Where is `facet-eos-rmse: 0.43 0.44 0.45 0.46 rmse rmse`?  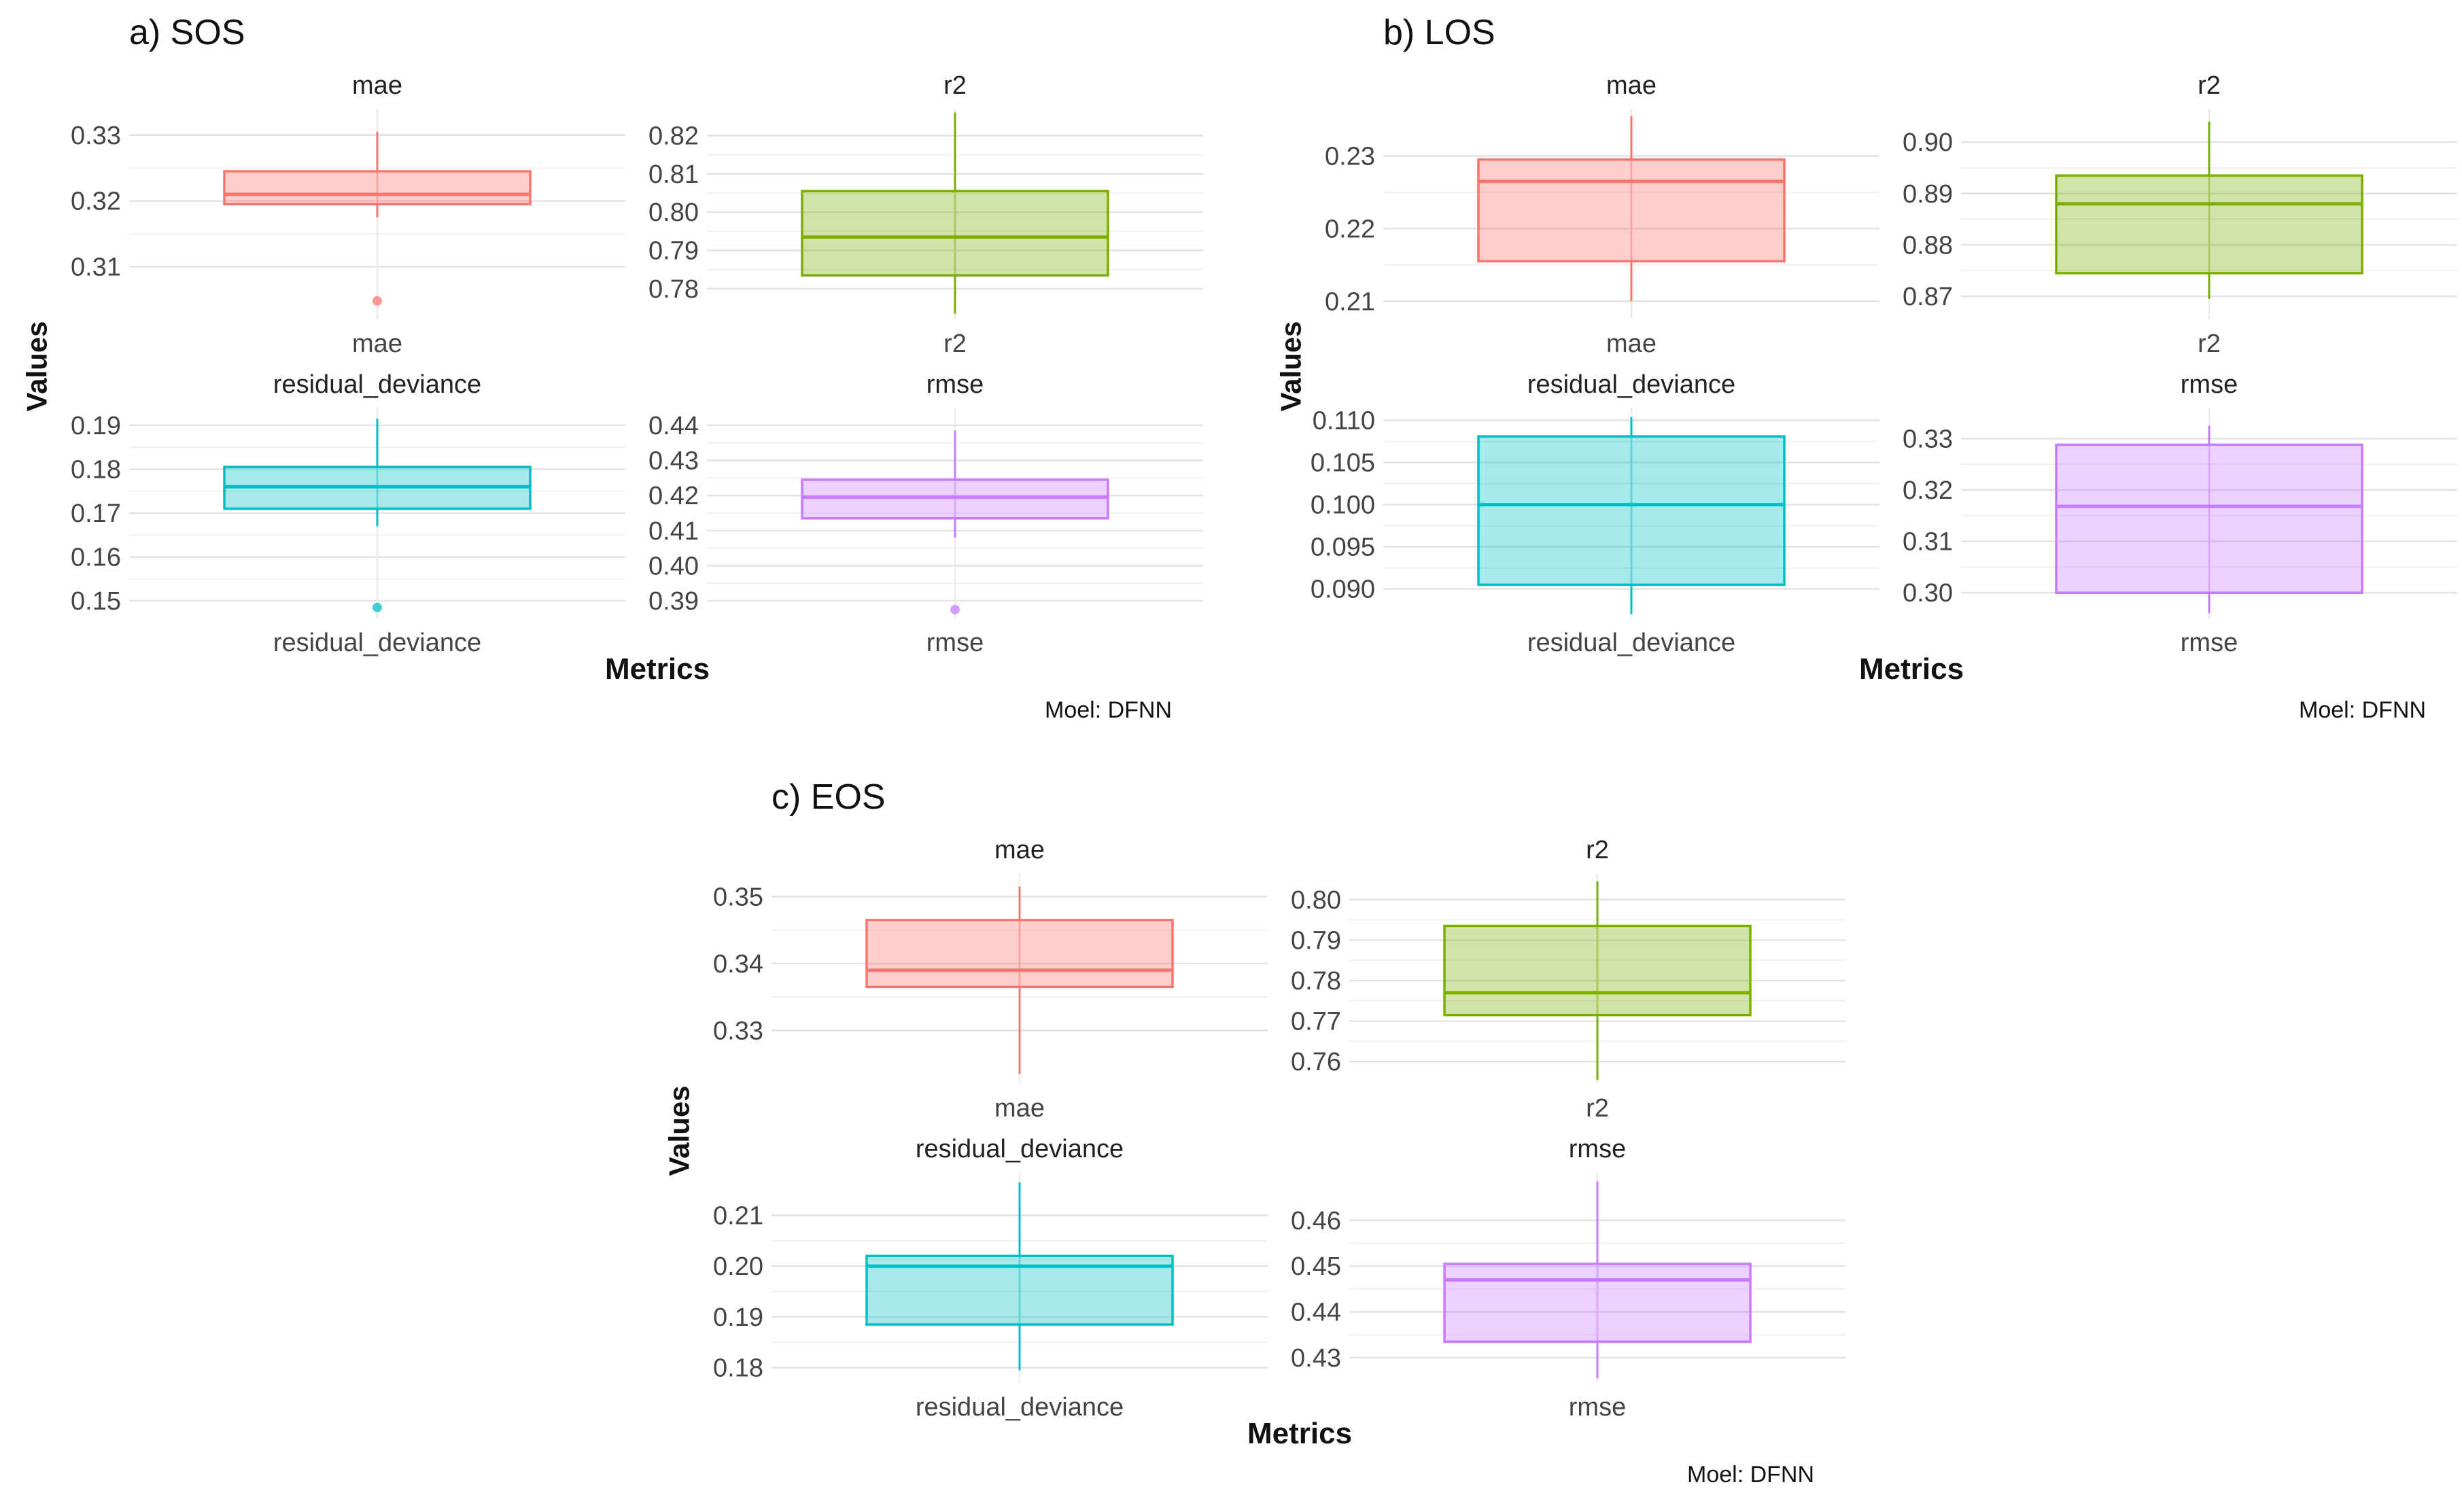 facet-eos-rmse: 0.43 0.44 0.45 0.46 rmse rmse is located at coordinates (1568, 1278).